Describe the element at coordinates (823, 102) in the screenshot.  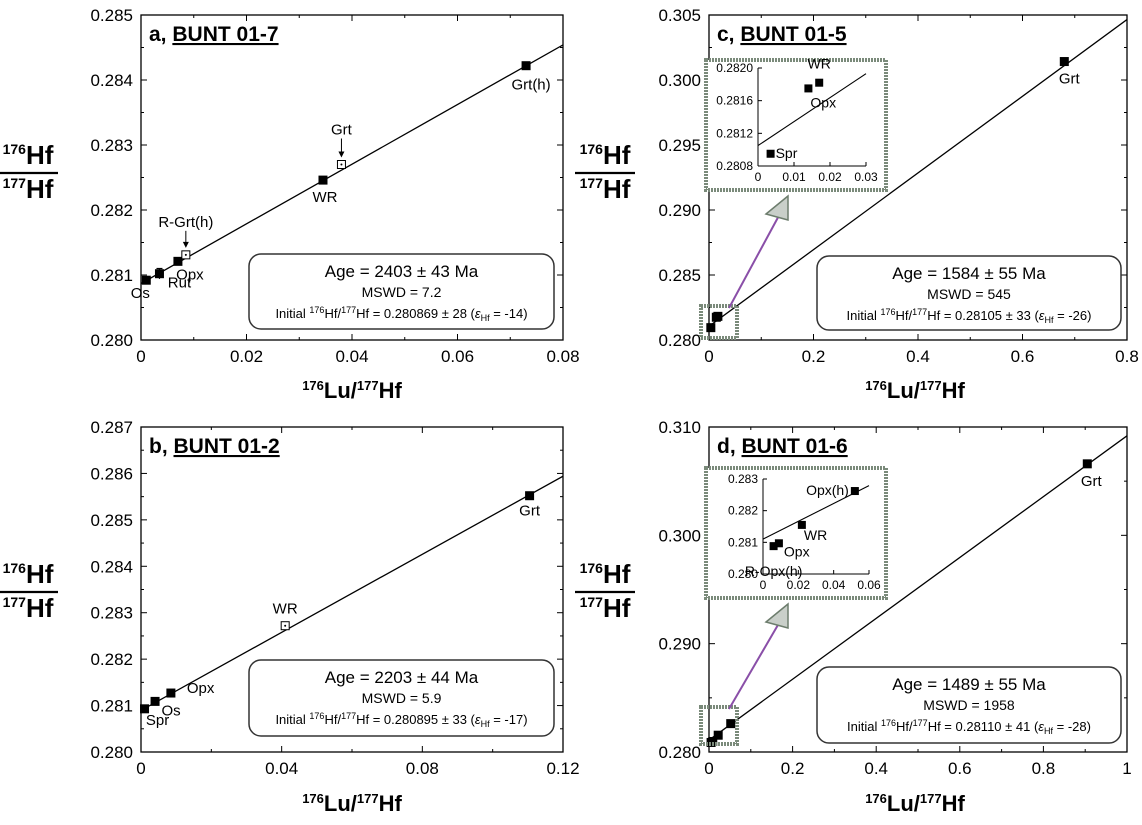
I see `inset-point-label: Opx` at that location.